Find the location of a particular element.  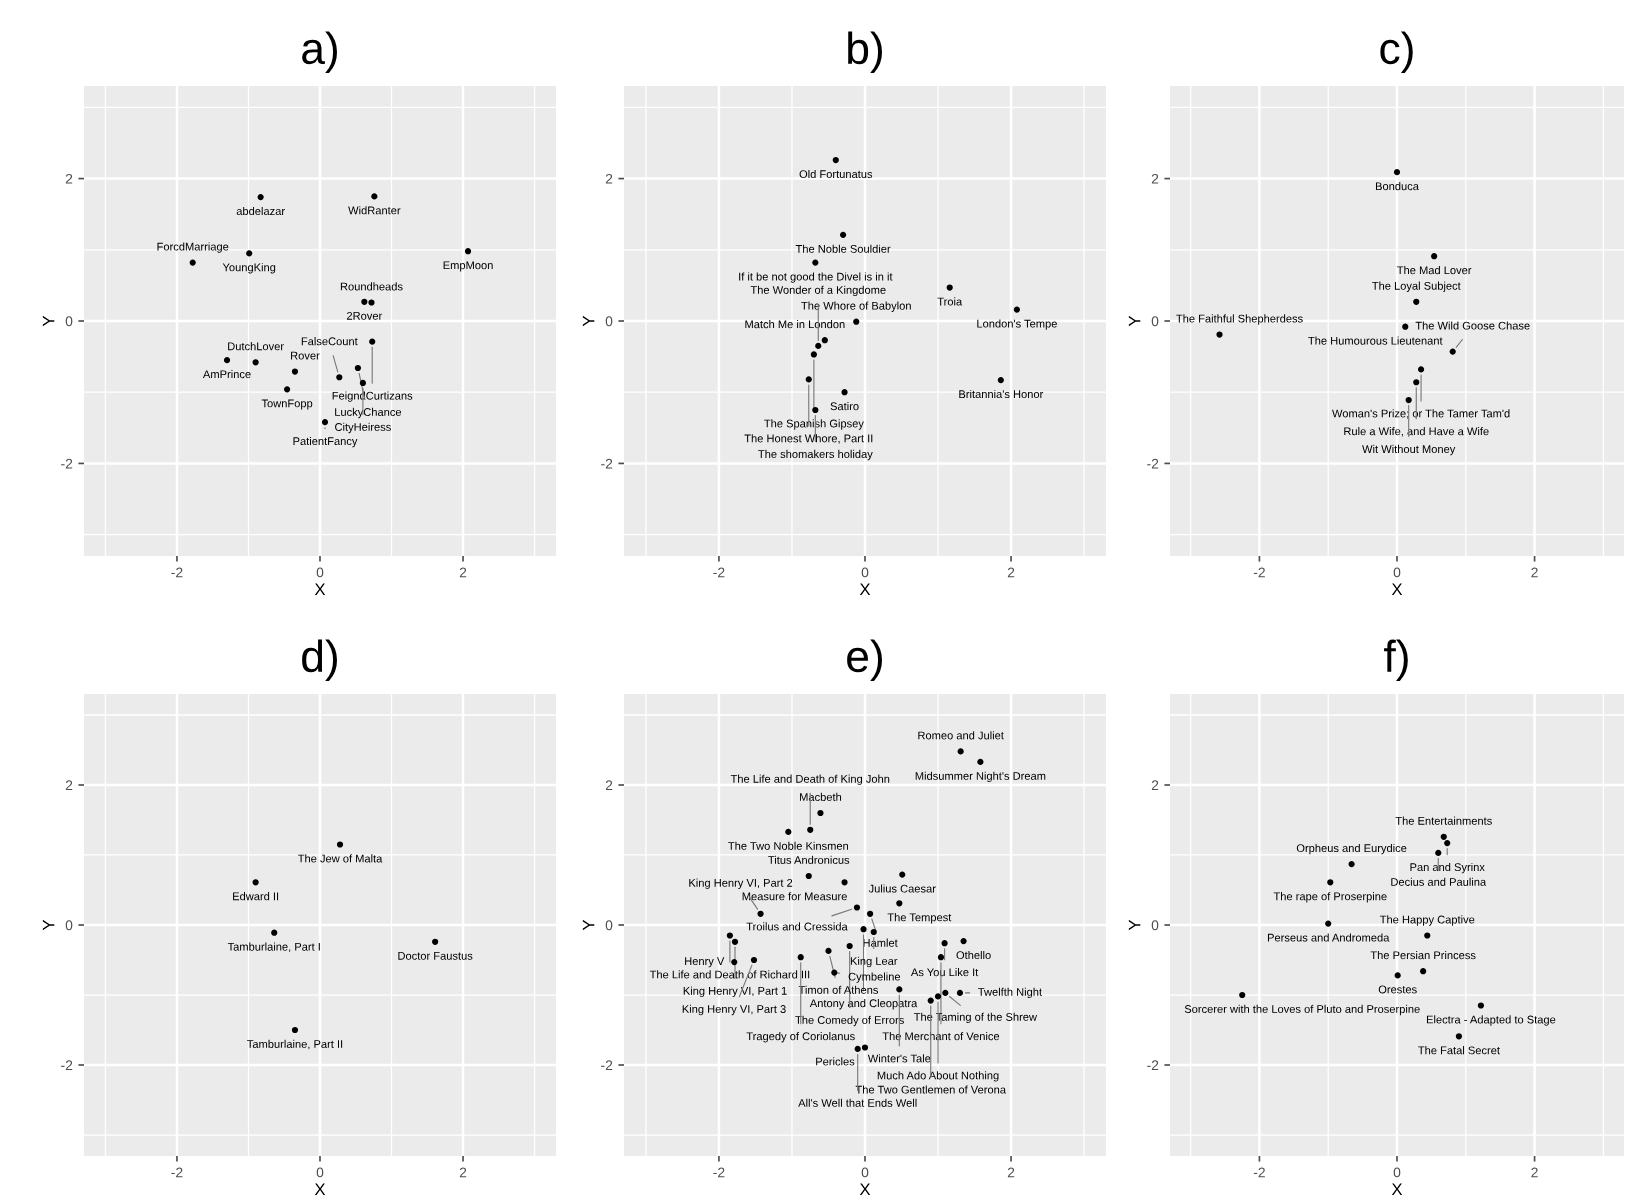

chart-title: c) is located at coordinates (1396, 52).